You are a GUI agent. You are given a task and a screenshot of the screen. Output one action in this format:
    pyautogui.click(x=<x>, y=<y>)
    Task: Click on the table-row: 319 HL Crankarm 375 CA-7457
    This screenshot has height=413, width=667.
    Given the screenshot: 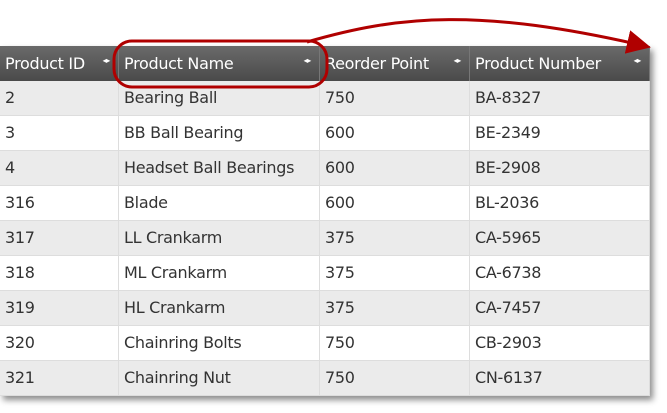 What is the action you would take?
    pyautogui.click(x=325, y=308)
    